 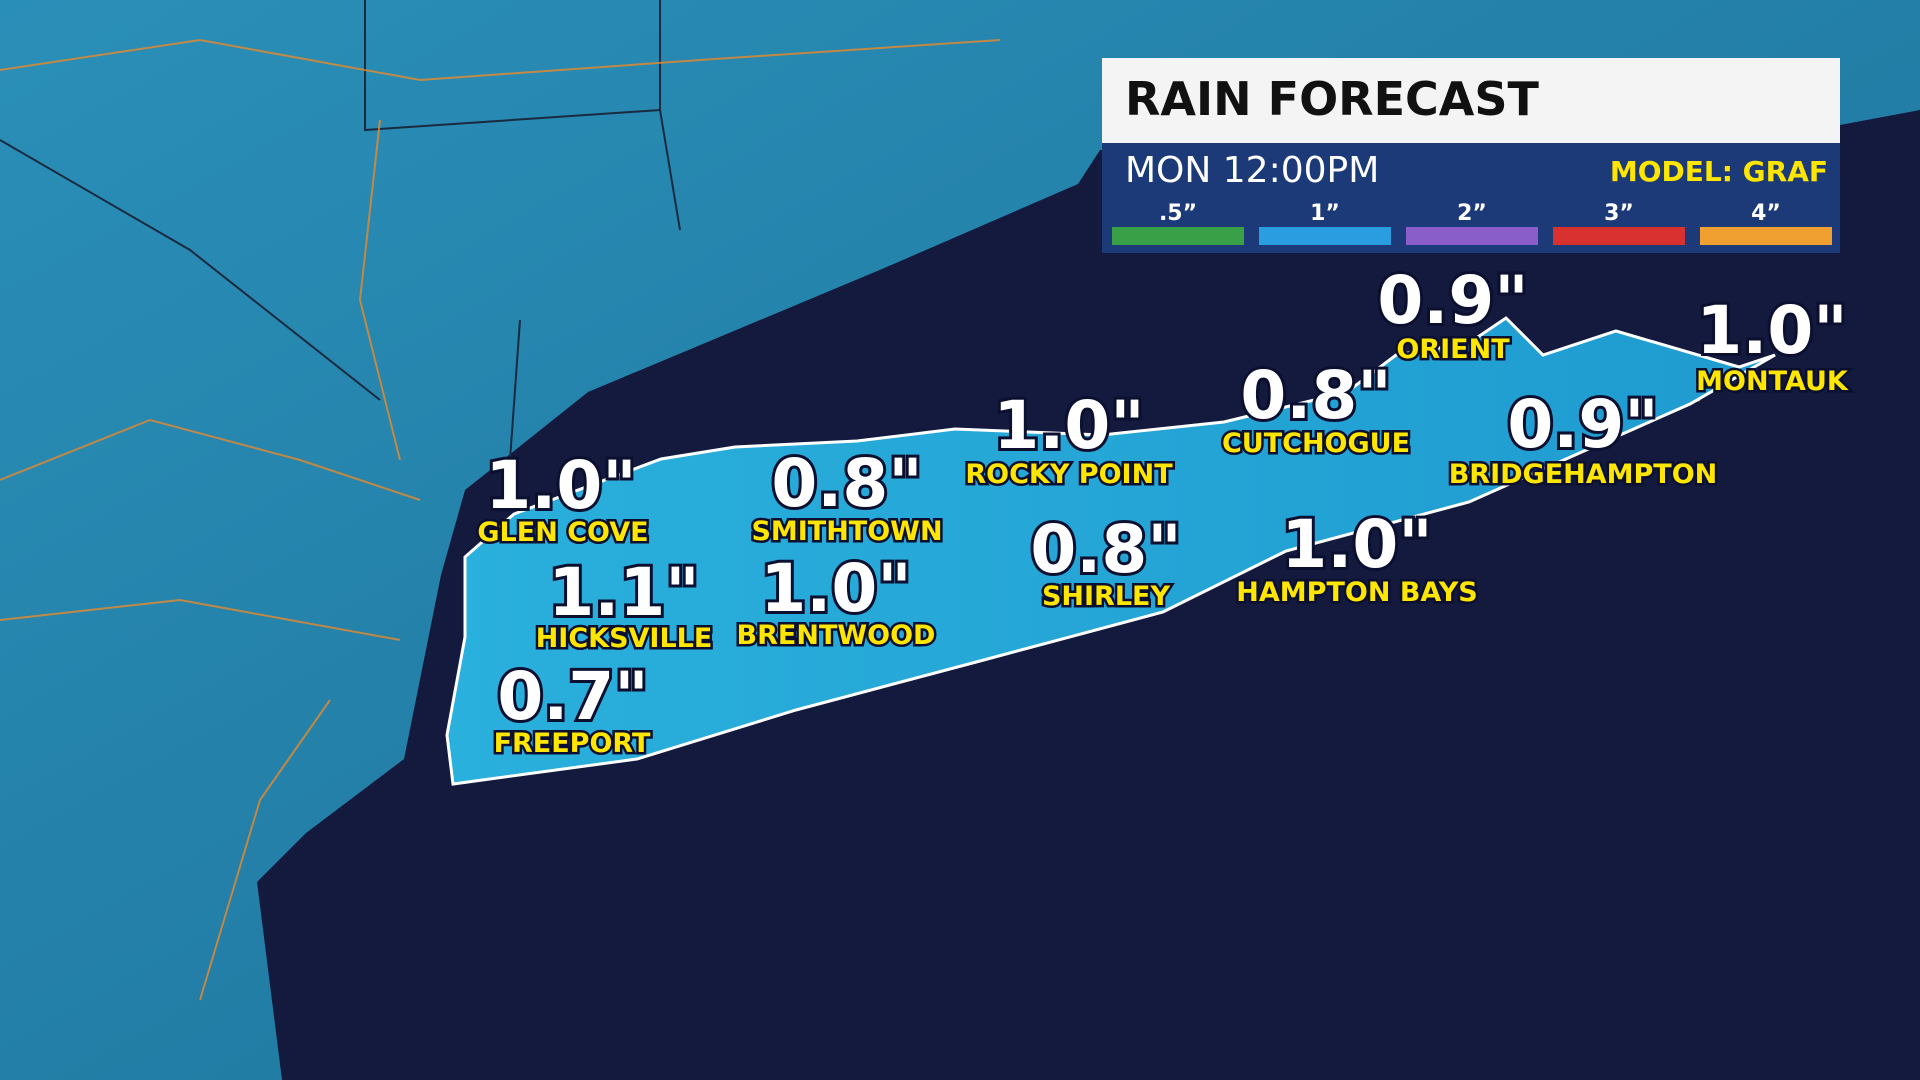 What do you see at coordinates (1069, 474) in the screenshot?
I see `location-name: ROCKY POINT` at bounding box center [1069, 474].